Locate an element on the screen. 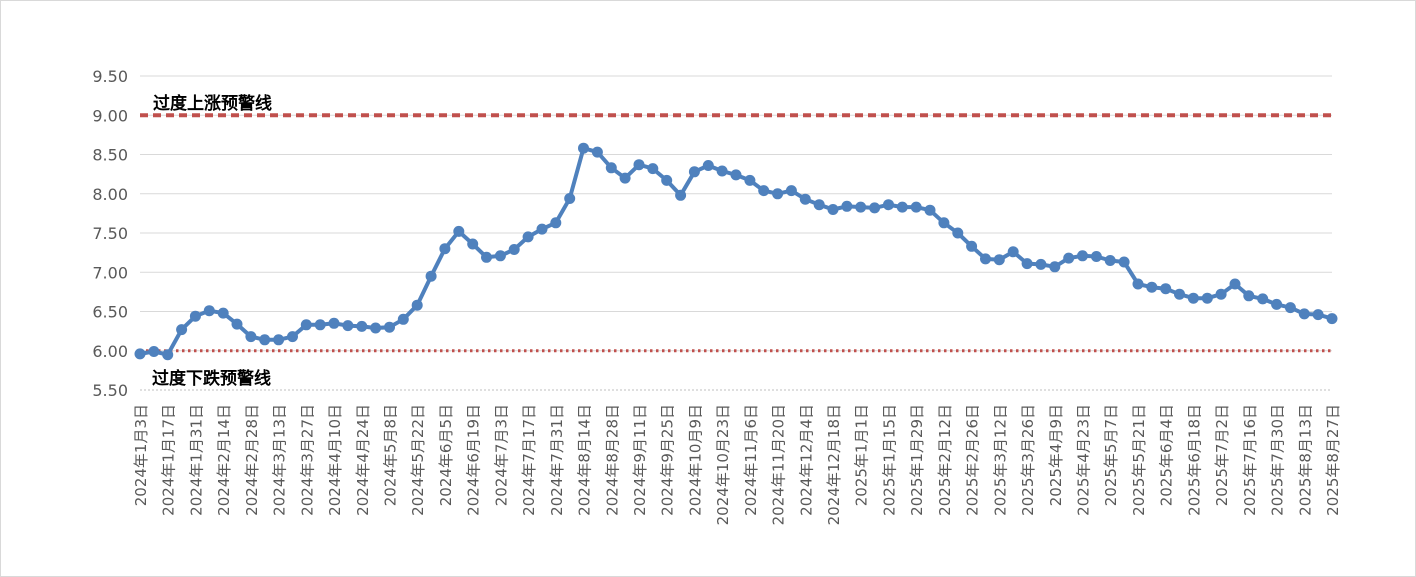 The height and width of the screenshot is (577, 1416). x-tick-label: 2025年6月18日 is located at coordinates (1194, 460).